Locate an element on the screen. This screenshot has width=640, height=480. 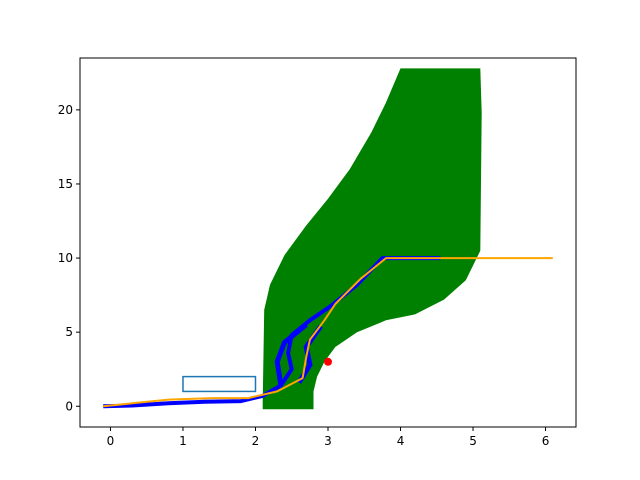
rectangle-outline is located at coordinates (219, 384).